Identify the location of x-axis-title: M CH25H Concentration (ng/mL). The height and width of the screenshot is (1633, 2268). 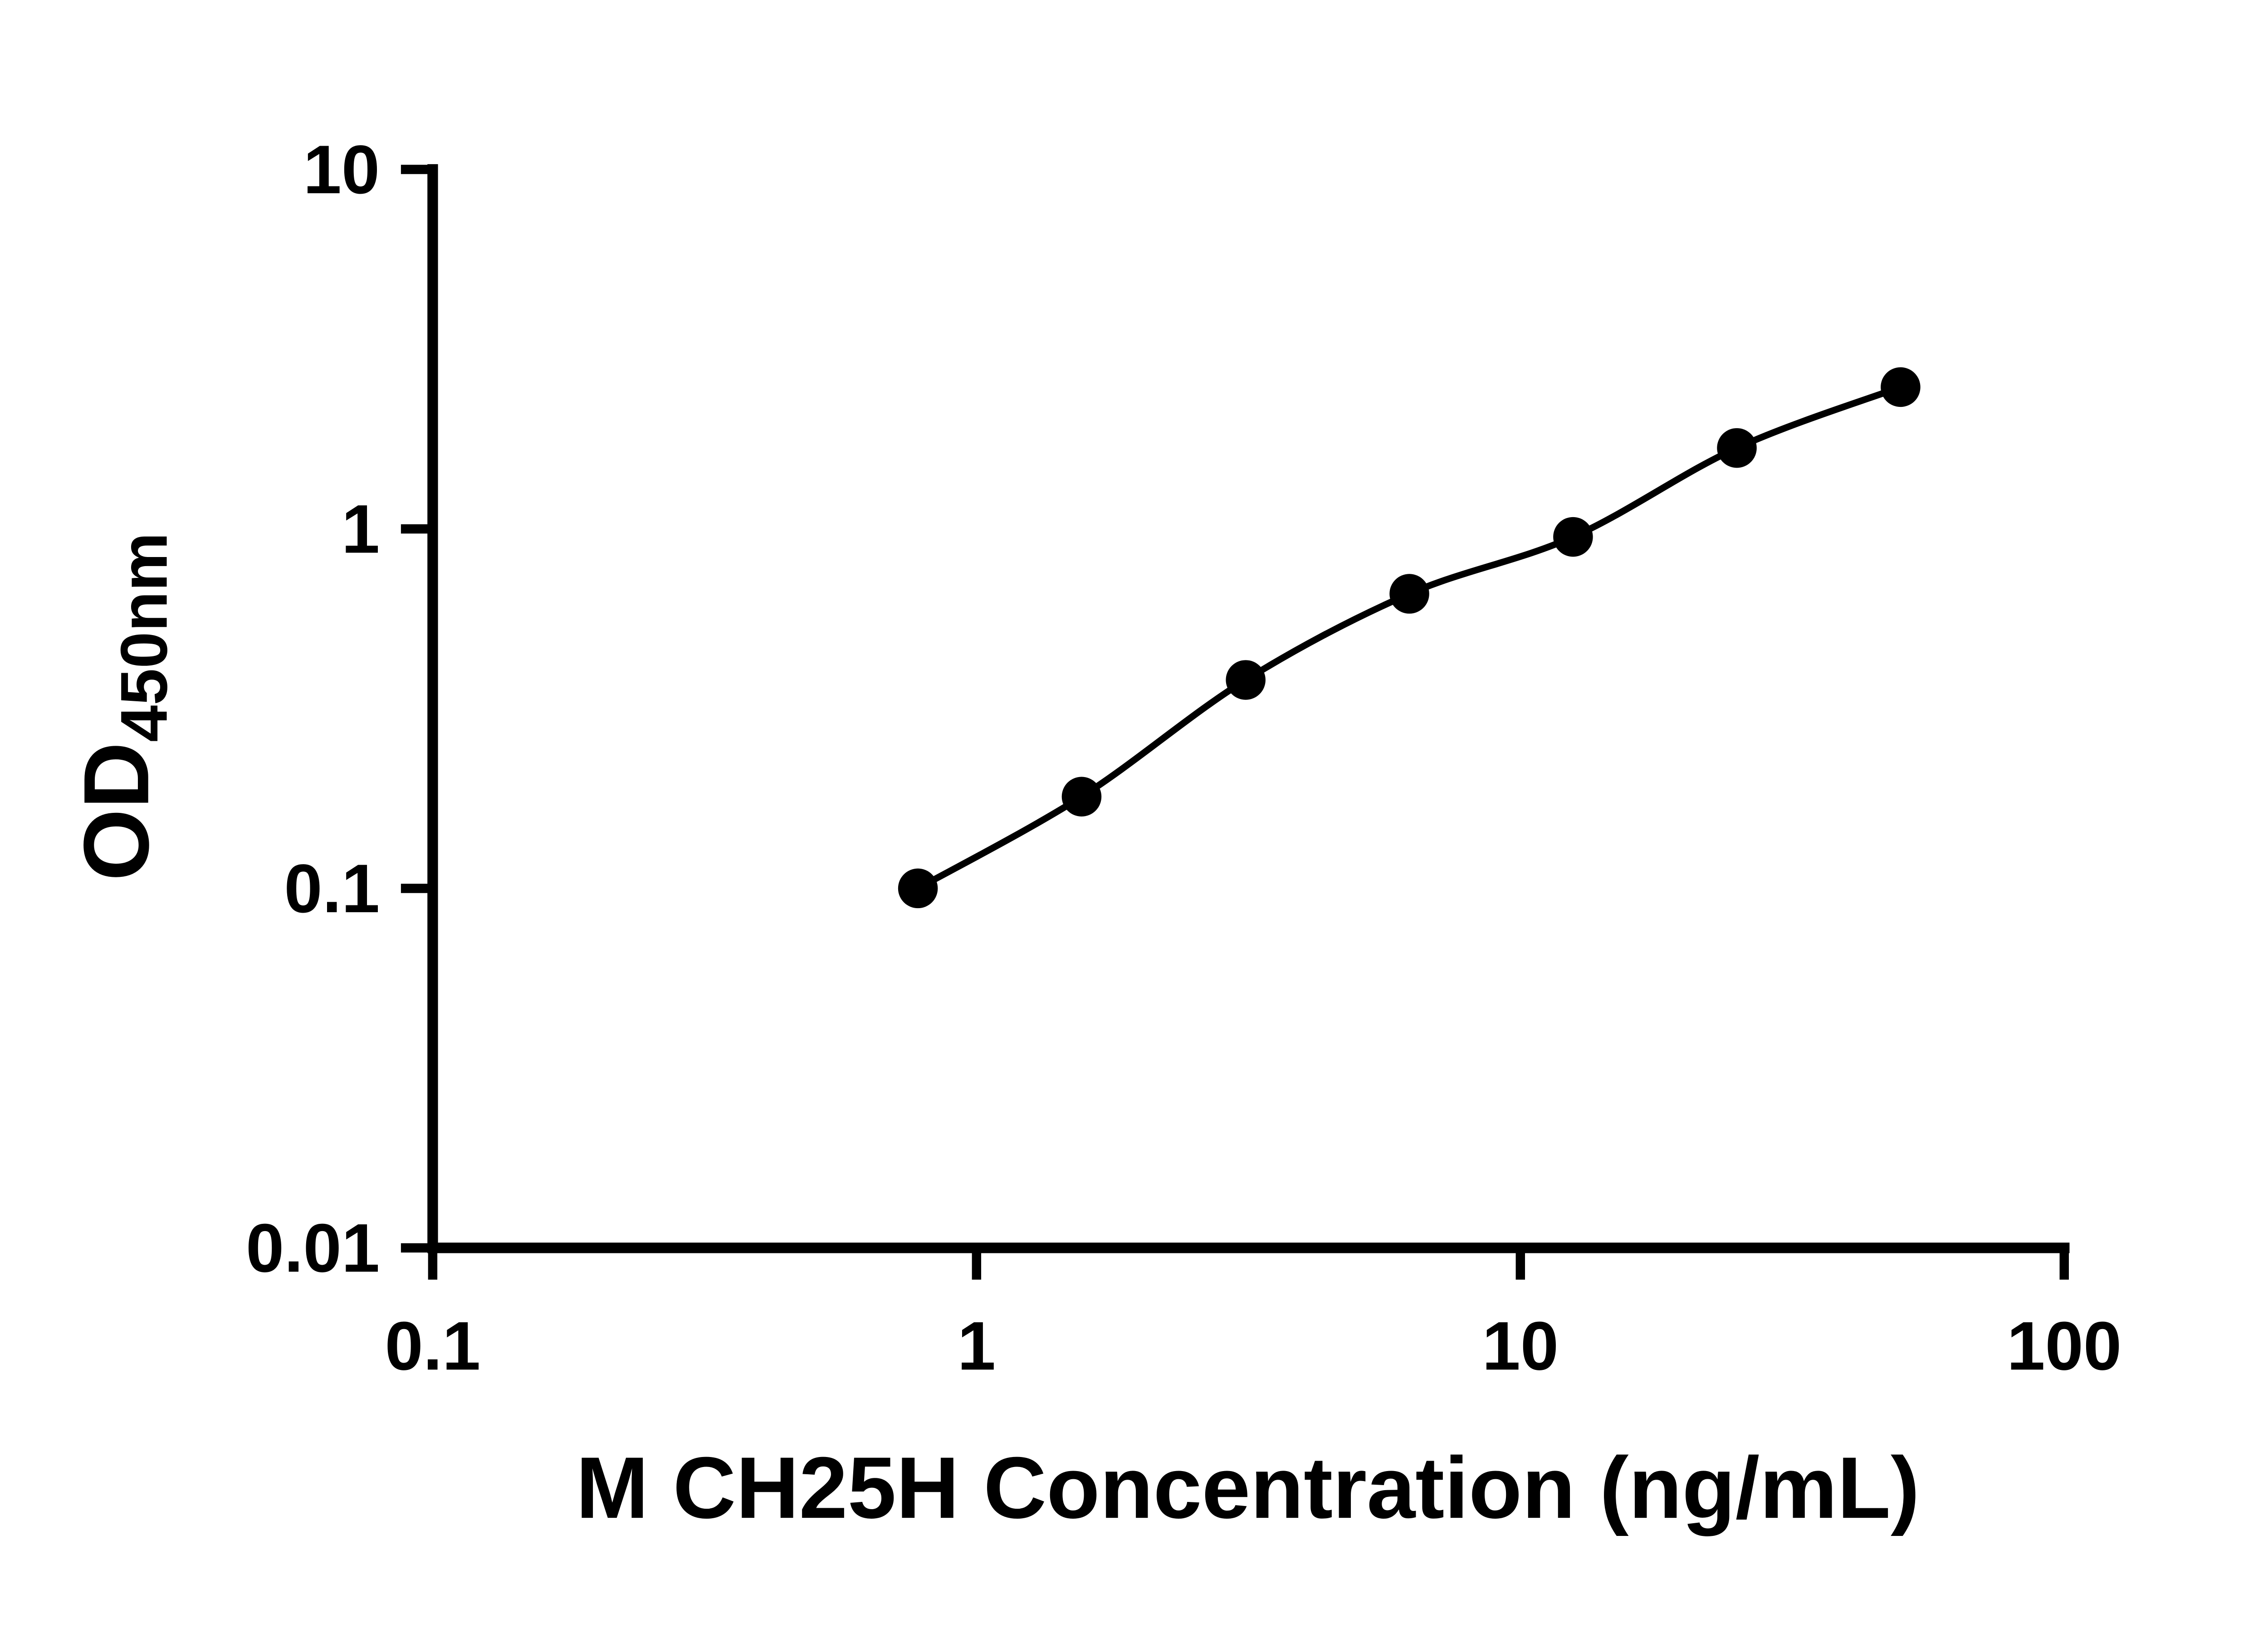
(1248, 1487).